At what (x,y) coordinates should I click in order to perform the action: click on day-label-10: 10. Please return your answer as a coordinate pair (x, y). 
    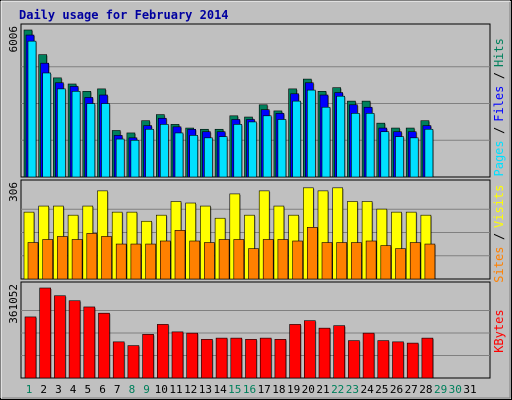
    Looking at the image, I should click on (161, 389).